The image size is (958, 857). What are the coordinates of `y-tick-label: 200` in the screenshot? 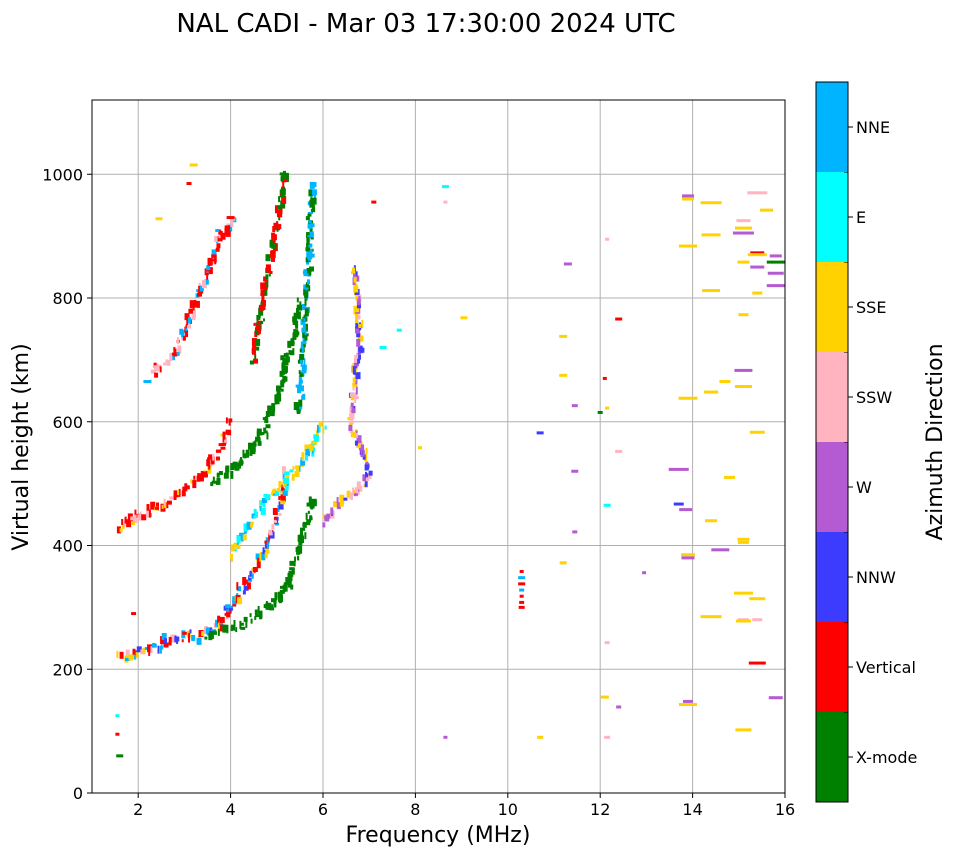 It's located at (67, 669).